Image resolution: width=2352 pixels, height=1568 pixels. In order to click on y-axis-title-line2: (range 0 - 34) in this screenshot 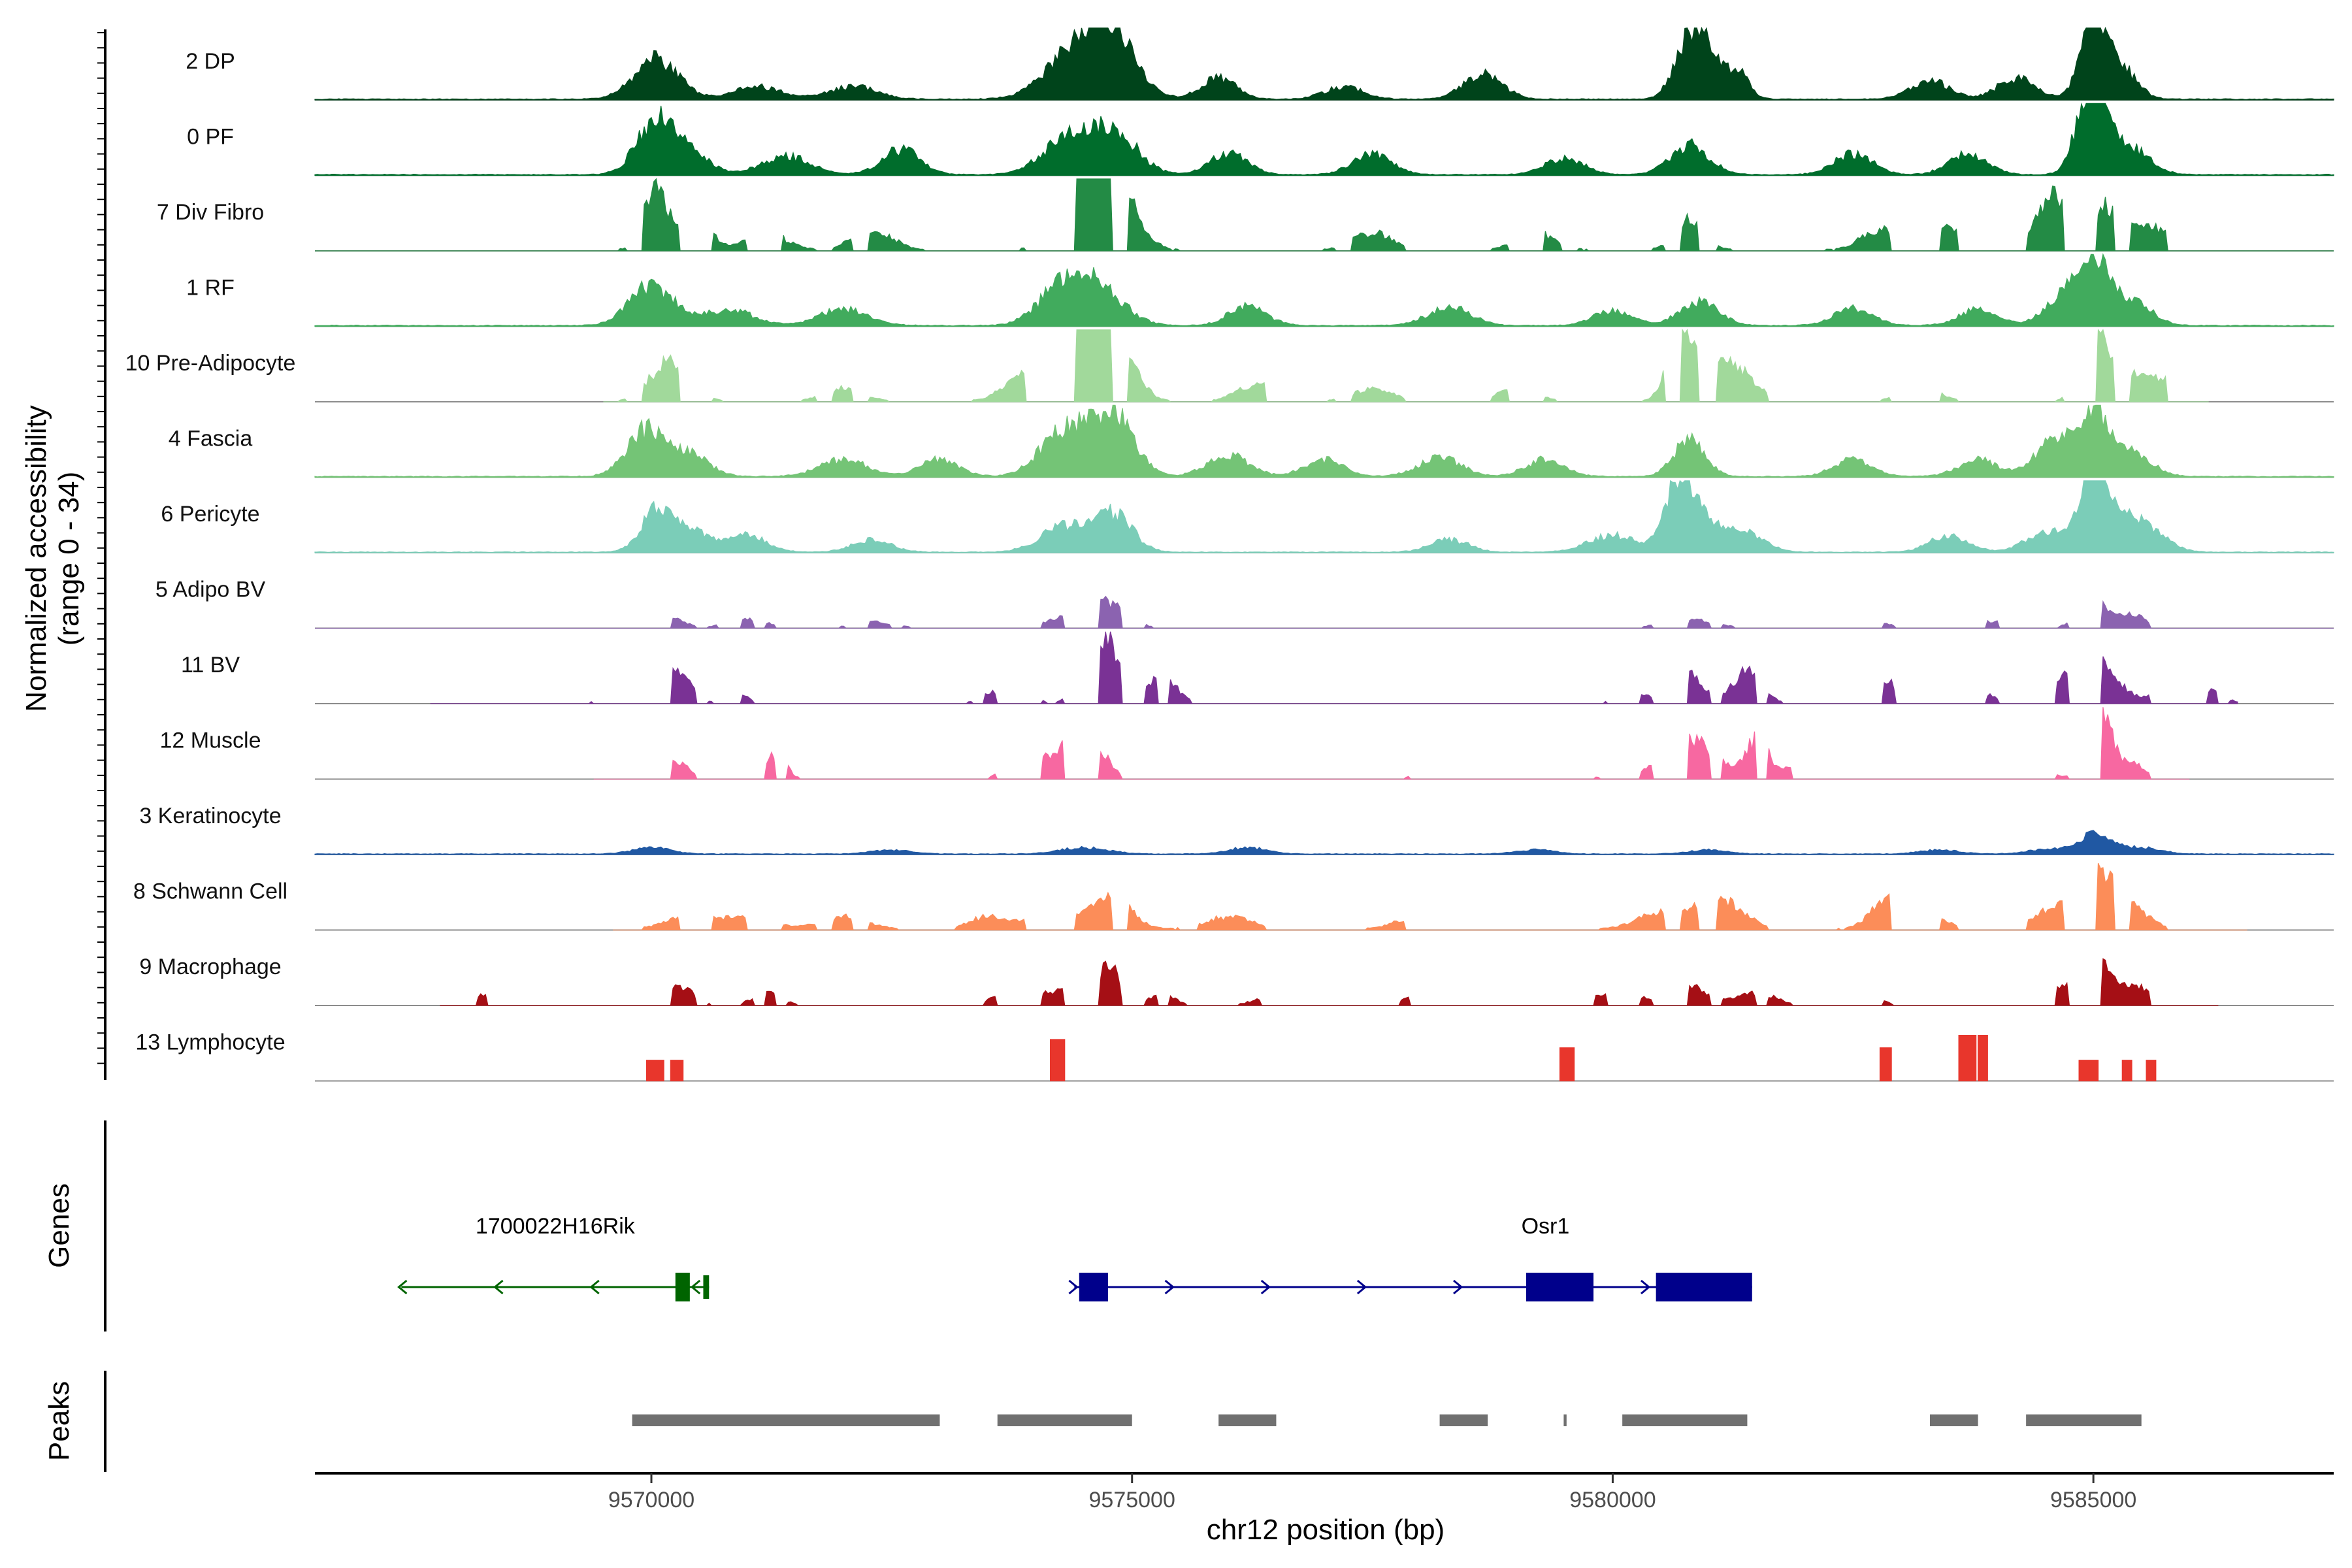, I will do `click(69, 559)`.